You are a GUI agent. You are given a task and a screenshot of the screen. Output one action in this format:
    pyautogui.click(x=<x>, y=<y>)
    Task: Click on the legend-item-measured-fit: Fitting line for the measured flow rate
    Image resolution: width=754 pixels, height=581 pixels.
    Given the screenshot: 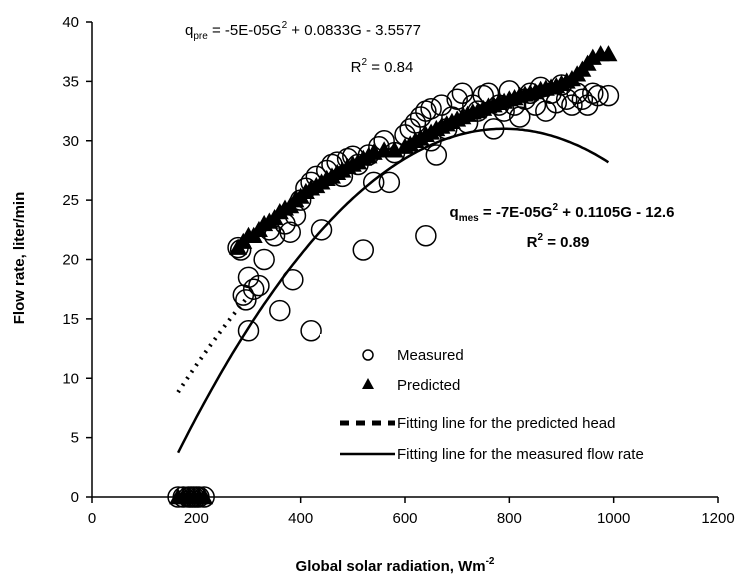 What is the action you would take?
    pyautogui.click(x=492, y=454)
    